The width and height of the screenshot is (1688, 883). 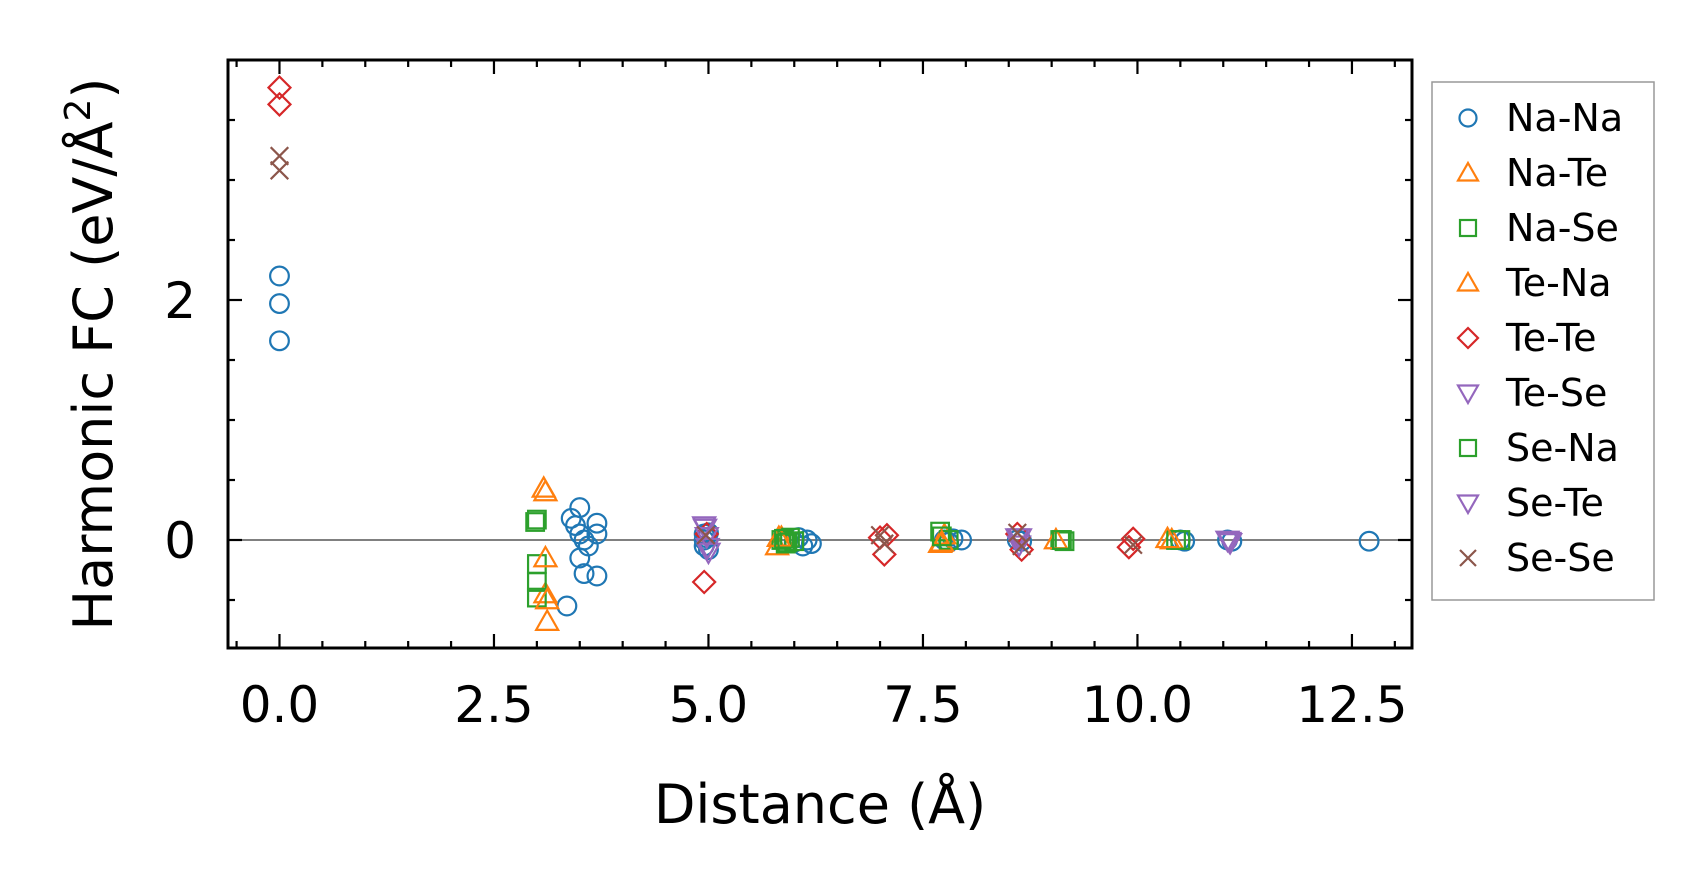 What do you see at coordinates (1137, 705) in the screenshot?
I see `x-tick-label: 10.0` at bounding box center [1137, 705].